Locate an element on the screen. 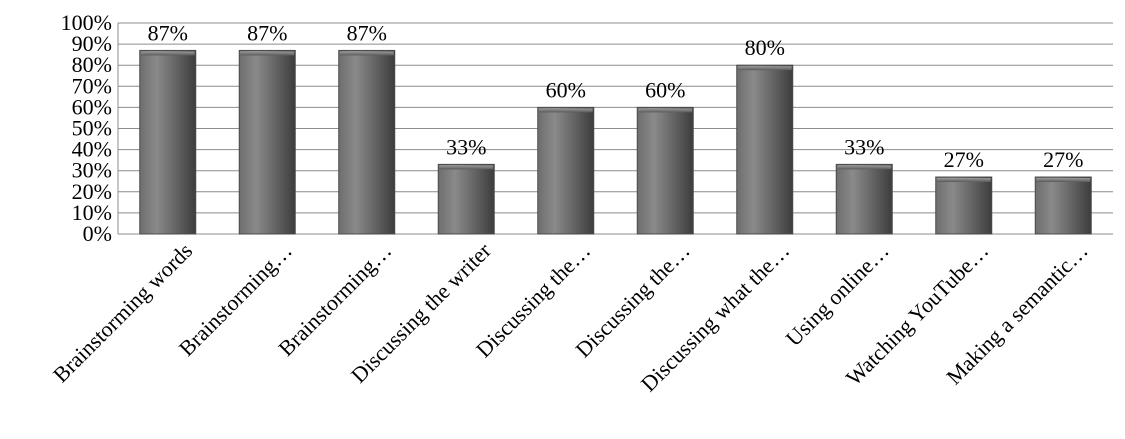 This screenshot has width=1125, height=439. x-category-label: Brainstorming words is located at coordinates (122, 312).